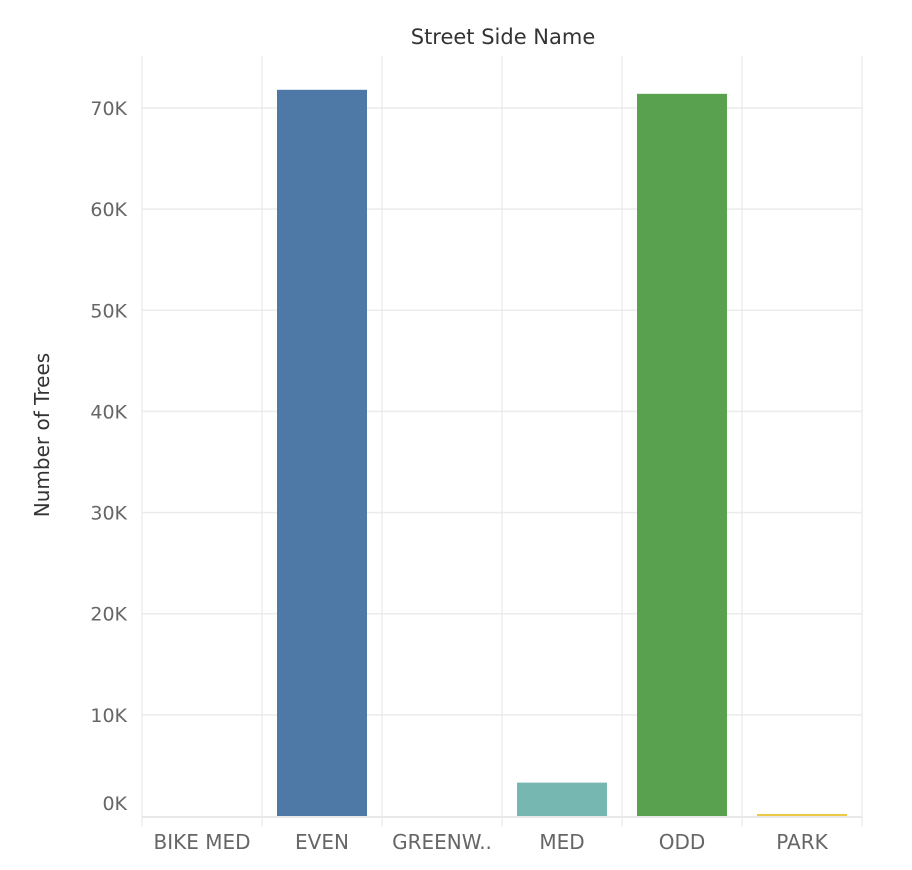 The width and height of the screenshot is (912, 870). Describe the element at coordinates (503, 37) in the screenshot. I see `chart-title: Street Side Name` at that location.